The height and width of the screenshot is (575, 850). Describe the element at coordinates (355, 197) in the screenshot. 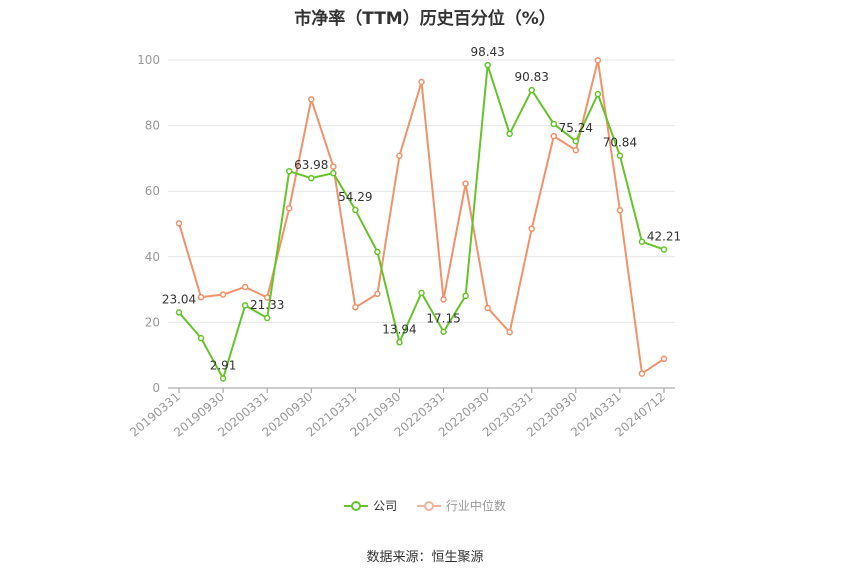

I see `data-label-company-20210331: 54.29` at that location.